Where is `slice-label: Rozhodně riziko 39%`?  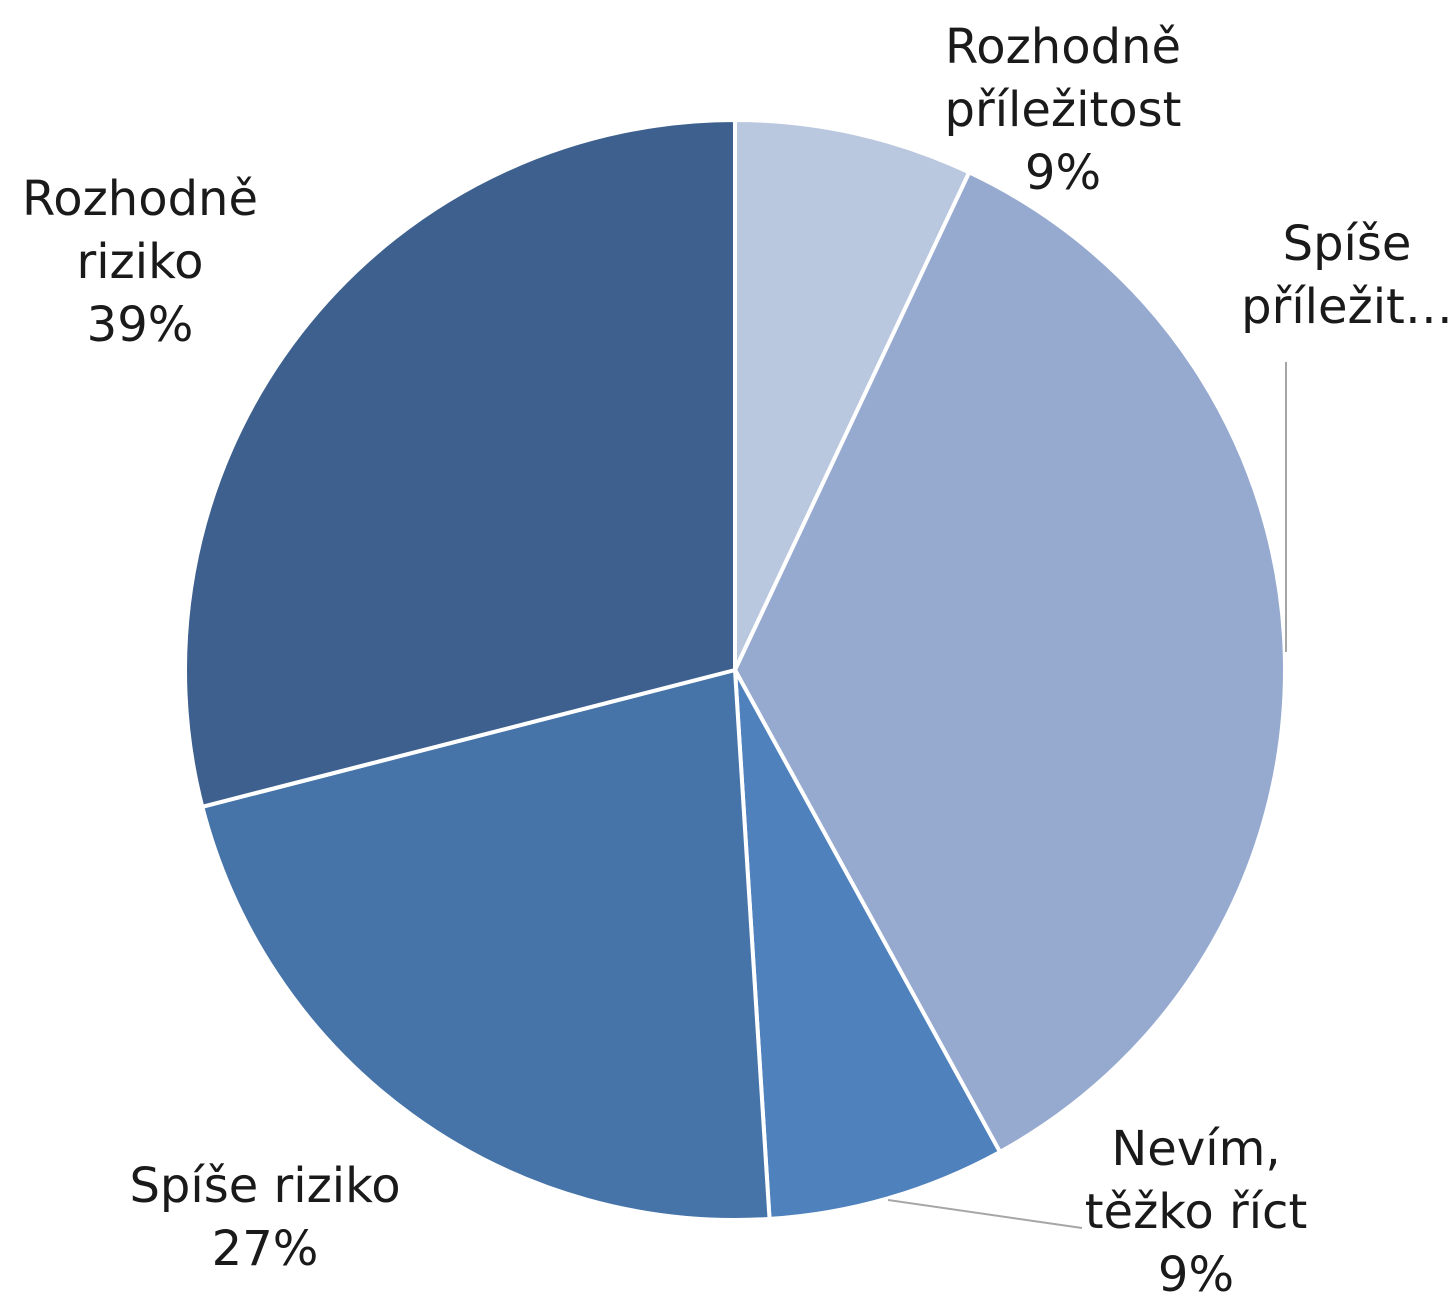
slice-label: Rozhodně riziko 39% is located at coordinates (140, 262).